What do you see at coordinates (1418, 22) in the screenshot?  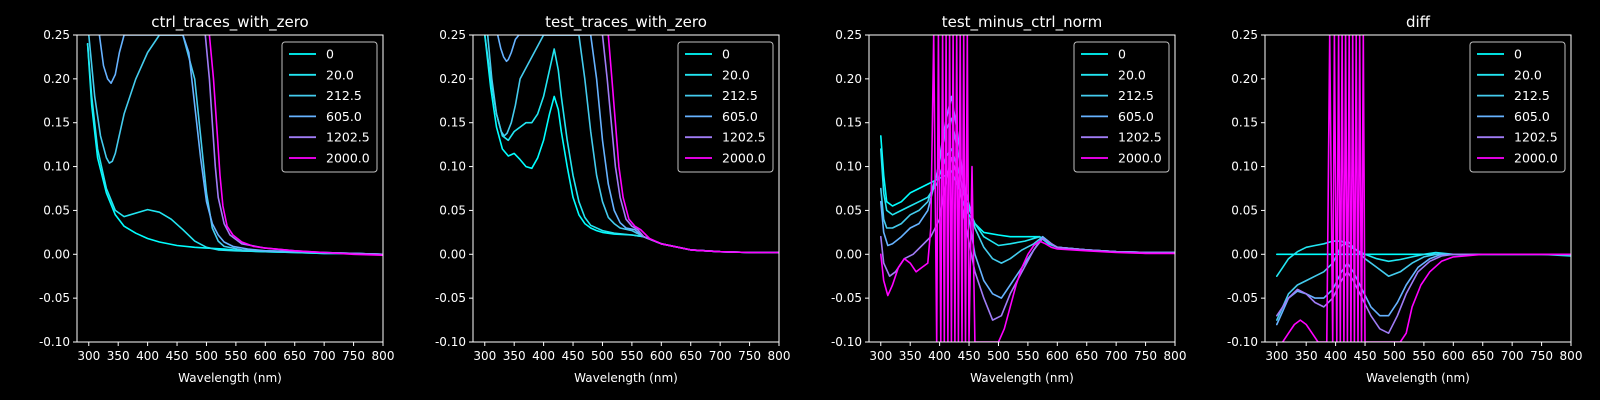 I see `panel-title: diff` at bounding box center [1418, 22].